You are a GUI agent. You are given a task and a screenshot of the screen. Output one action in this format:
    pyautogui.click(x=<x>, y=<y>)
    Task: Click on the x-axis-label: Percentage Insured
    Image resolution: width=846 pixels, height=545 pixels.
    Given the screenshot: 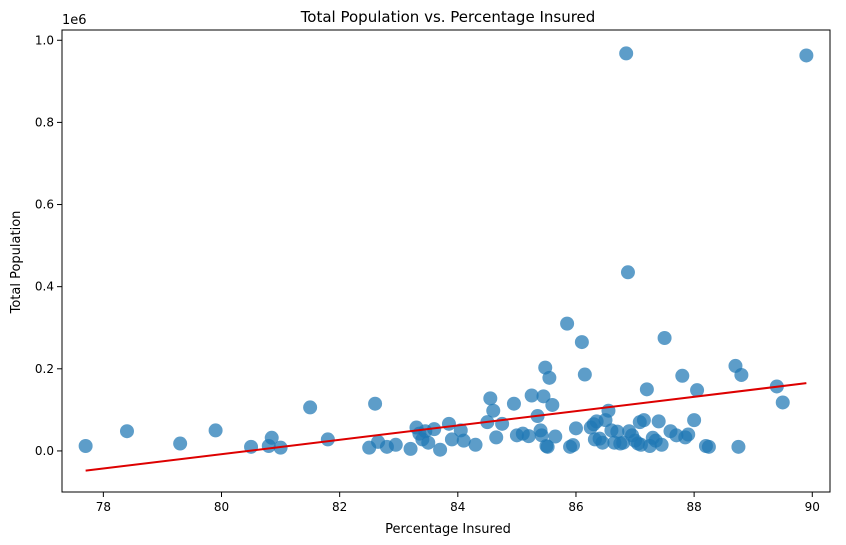 What is the action you would take?
    pyautogui.click(x=448, y=529)
    